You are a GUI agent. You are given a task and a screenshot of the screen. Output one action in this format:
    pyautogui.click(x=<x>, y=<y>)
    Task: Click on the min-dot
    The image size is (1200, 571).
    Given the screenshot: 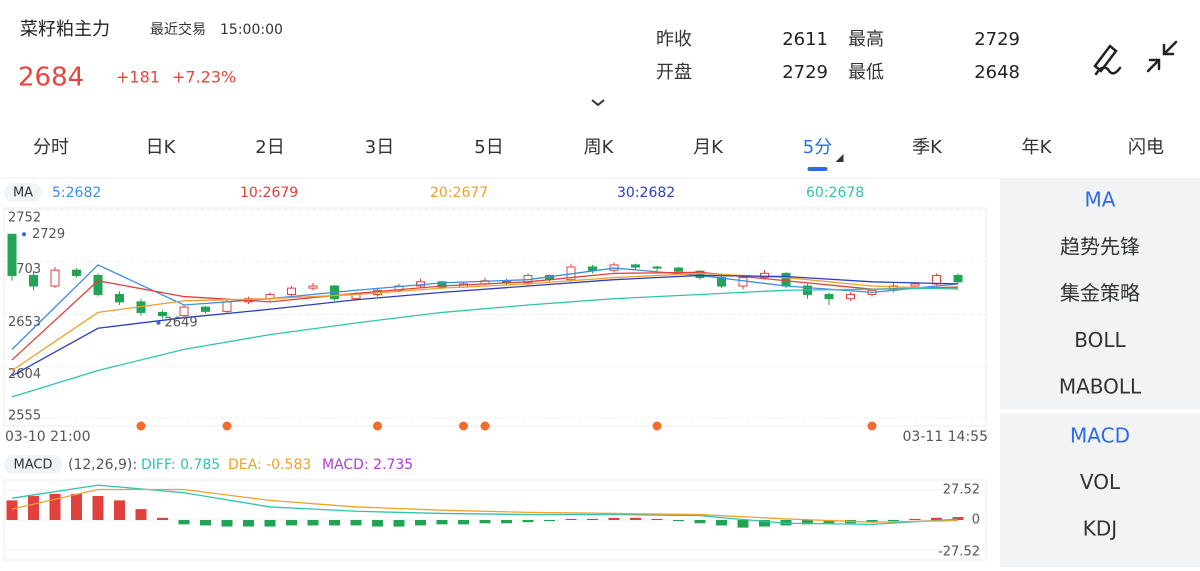 What is the action you would take?
    pyautogui.click(x=158, y=322)
    